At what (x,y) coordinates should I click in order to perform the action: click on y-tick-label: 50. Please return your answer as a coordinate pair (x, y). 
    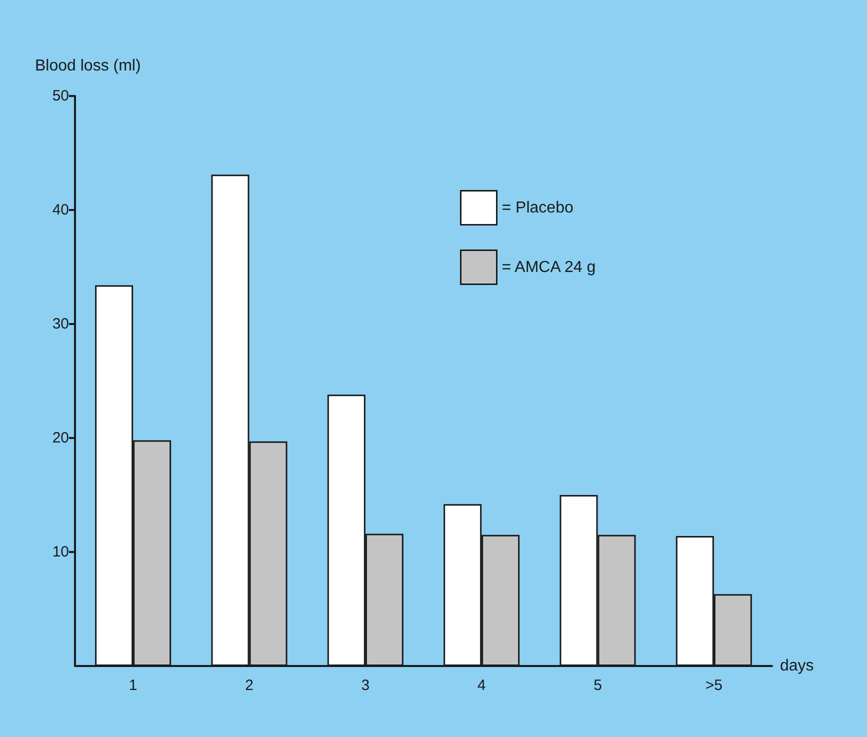
    Looking at the image, I should click on (60, 96).